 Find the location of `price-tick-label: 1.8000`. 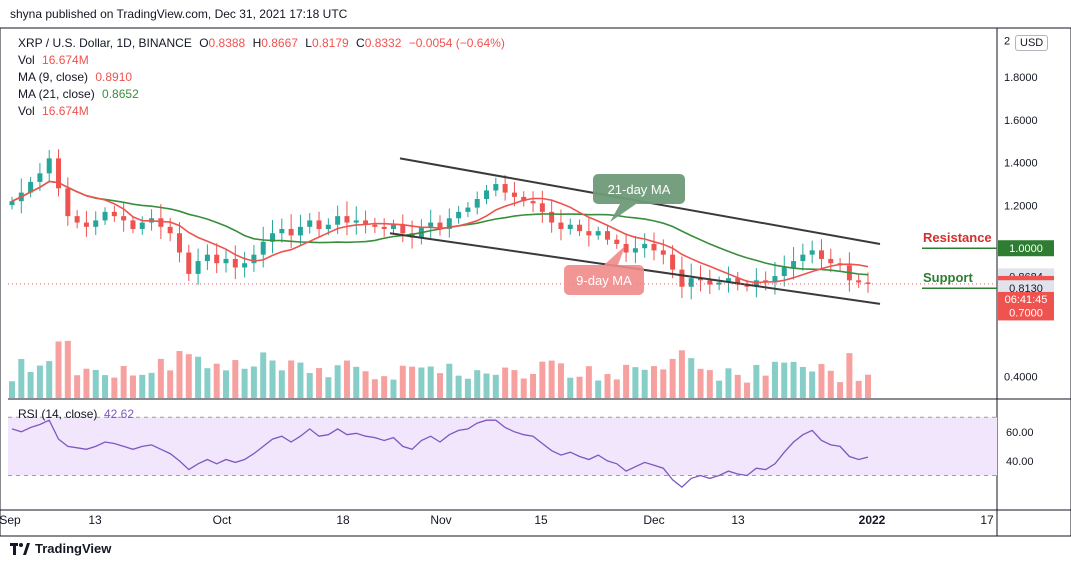

price-tick-label: 1.8000 is located at coordinates (1021, 78).